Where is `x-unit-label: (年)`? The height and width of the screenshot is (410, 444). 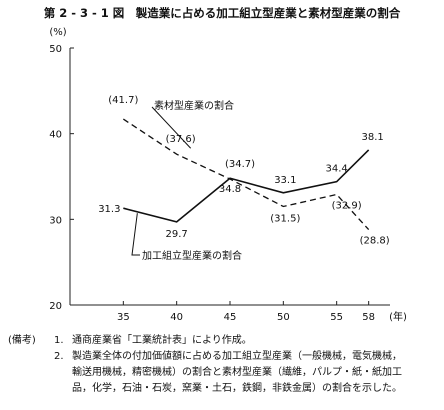 x-unit-label: (年) is located at coordinates (398, 316).